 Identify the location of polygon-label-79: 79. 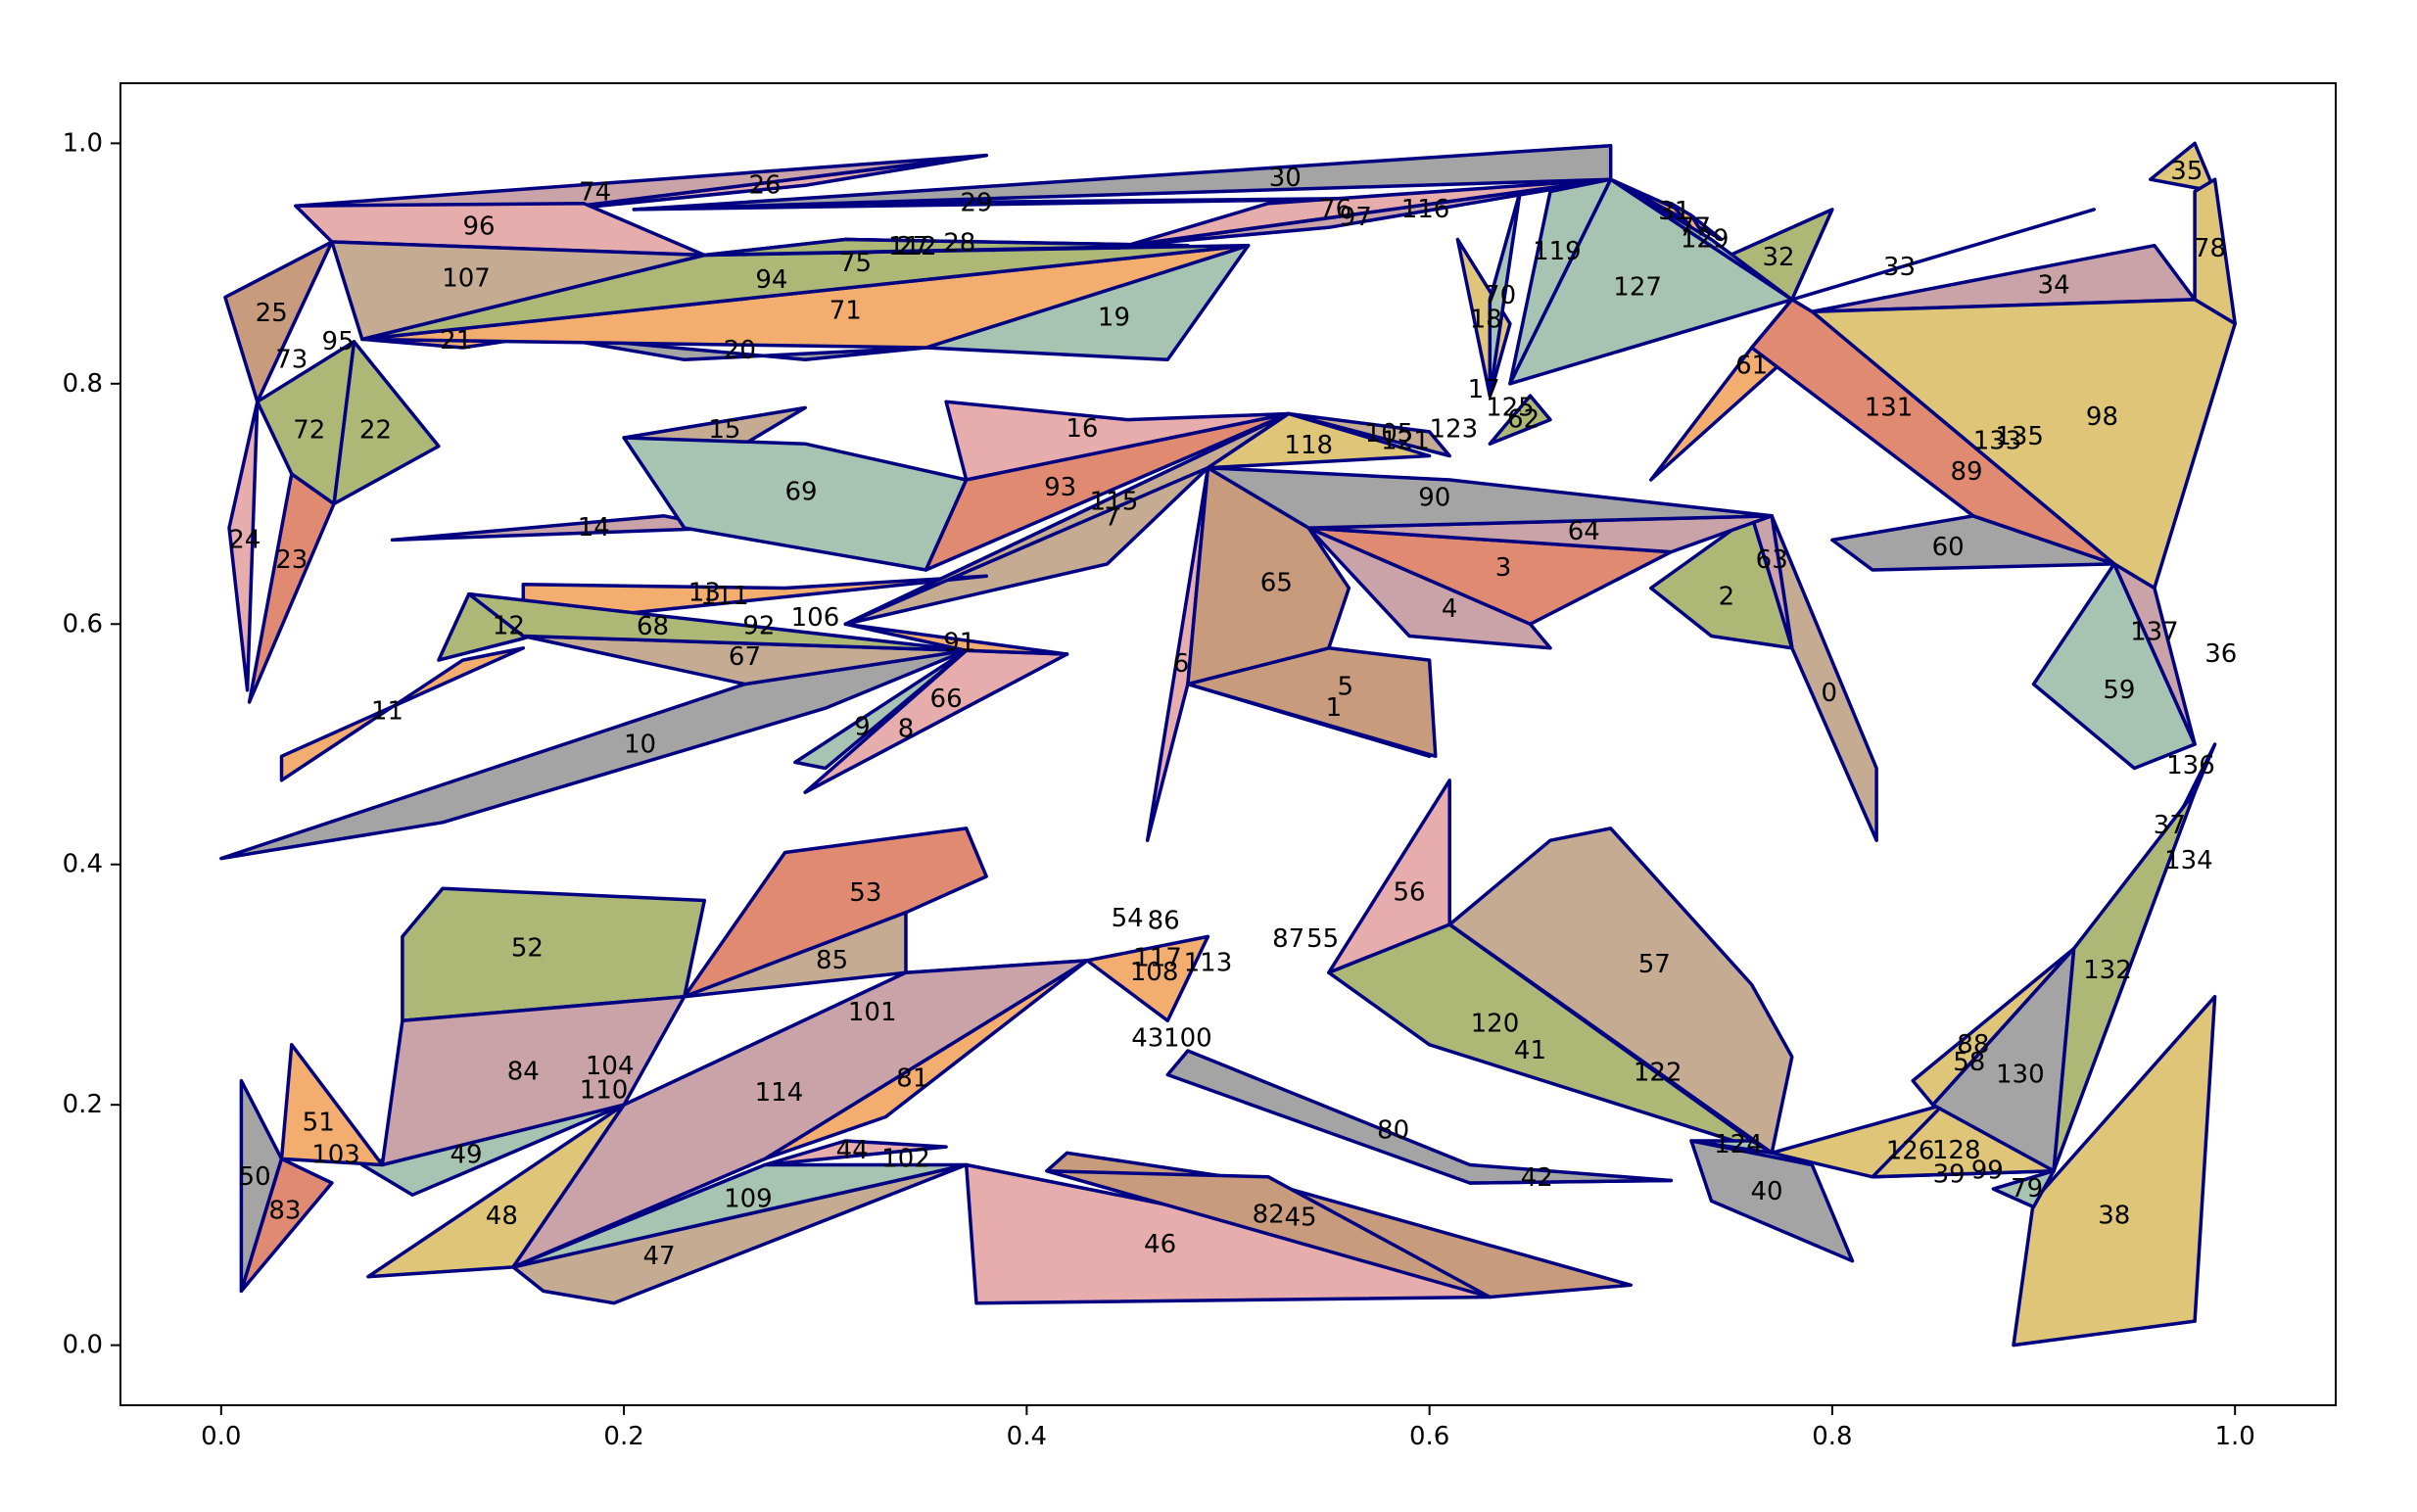
(2027, 1189).